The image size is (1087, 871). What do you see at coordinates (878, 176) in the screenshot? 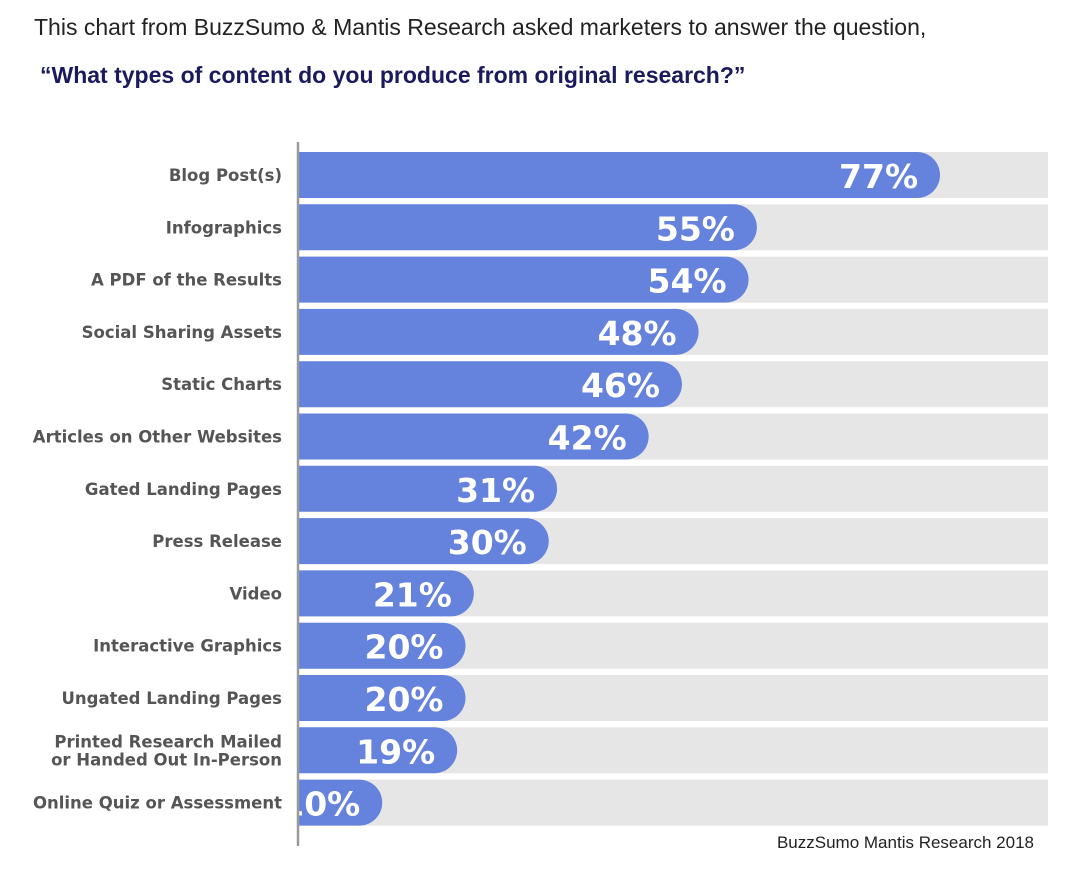
I see `bar-value-label: 77%` at bounding box center [878, 176].